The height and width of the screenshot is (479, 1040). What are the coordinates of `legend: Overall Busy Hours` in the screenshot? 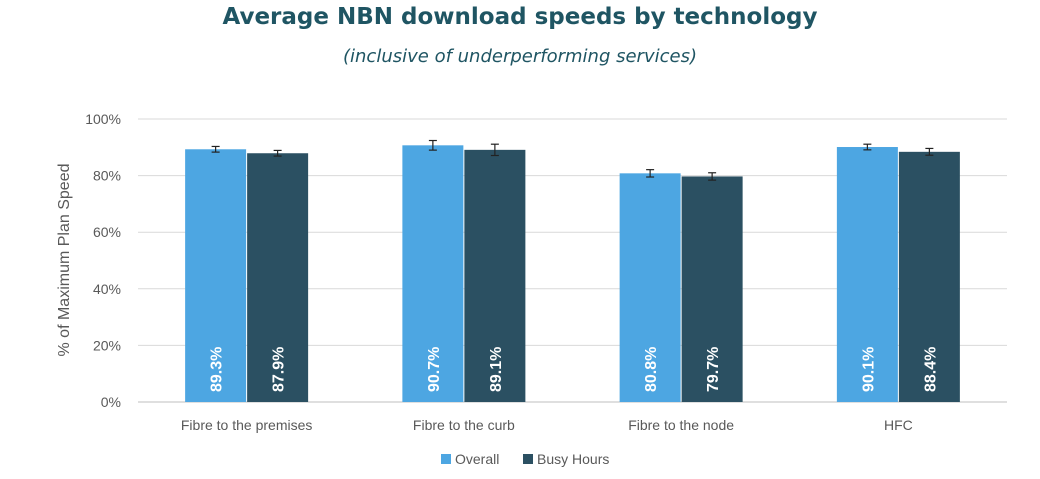 It's located at (525, 459).